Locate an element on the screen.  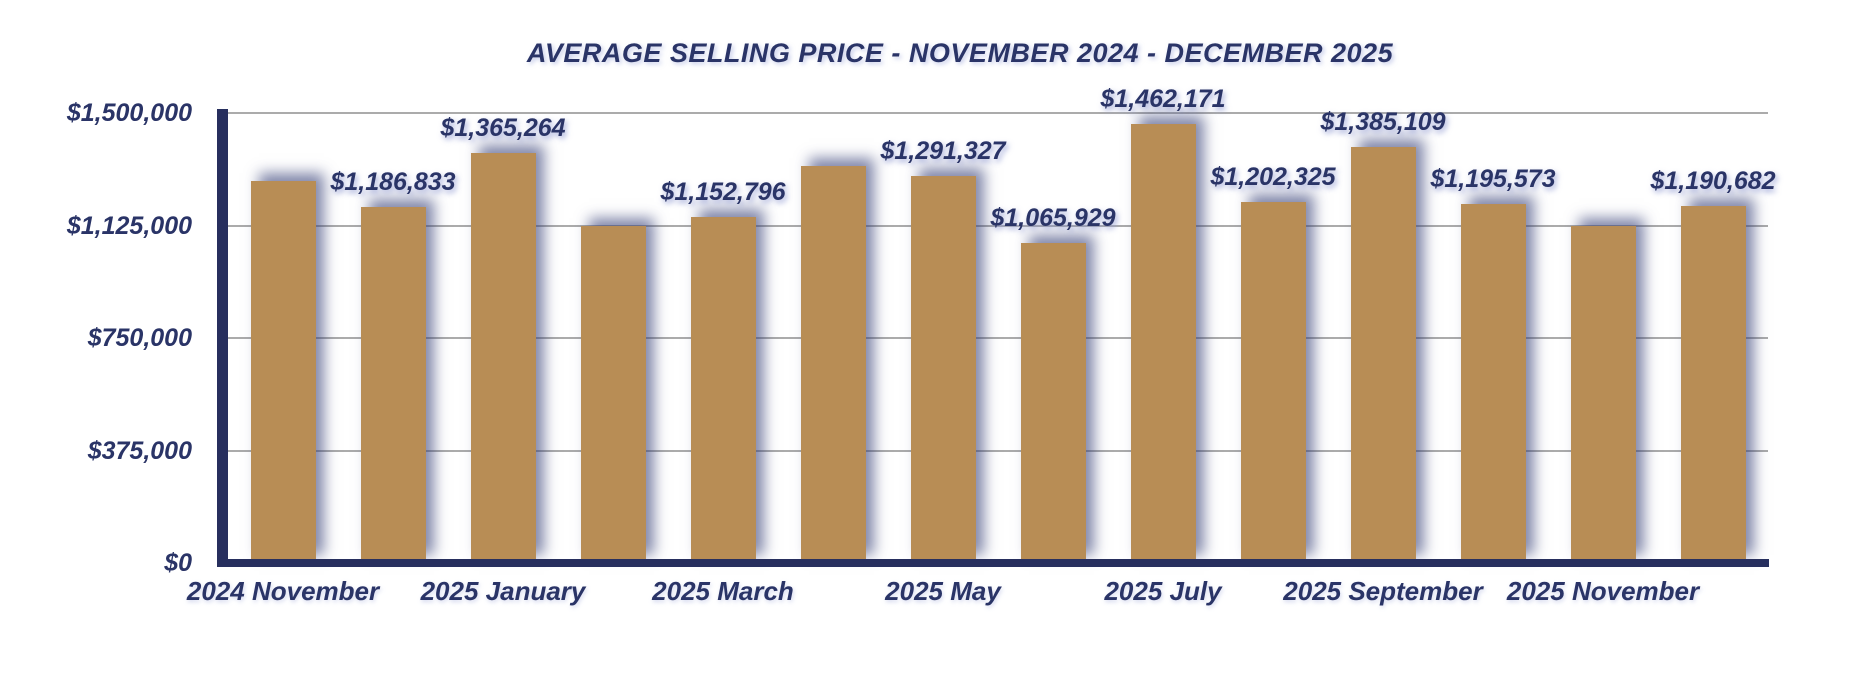
x-axis-tick-label-2025-november: 2025 November is located at coordinates (1603, 591).